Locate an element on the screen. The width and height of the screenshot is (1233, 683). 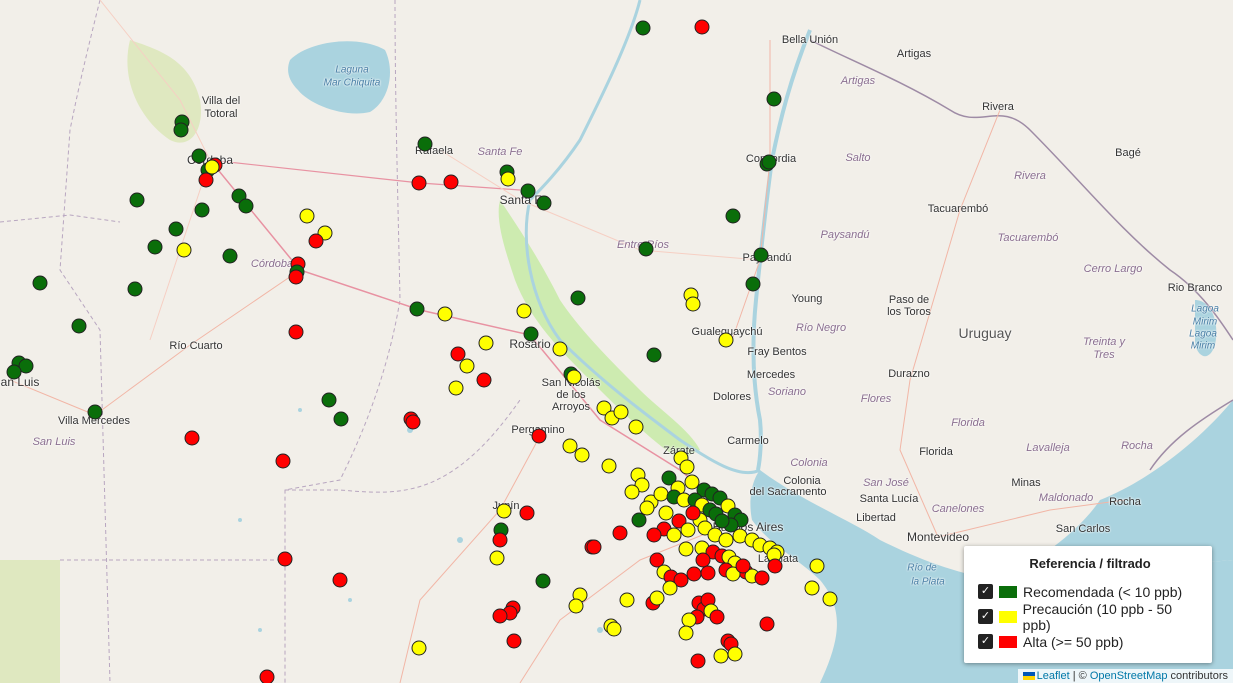
osm-link: OpenStreetMap is located at coordinates (1128, 676).